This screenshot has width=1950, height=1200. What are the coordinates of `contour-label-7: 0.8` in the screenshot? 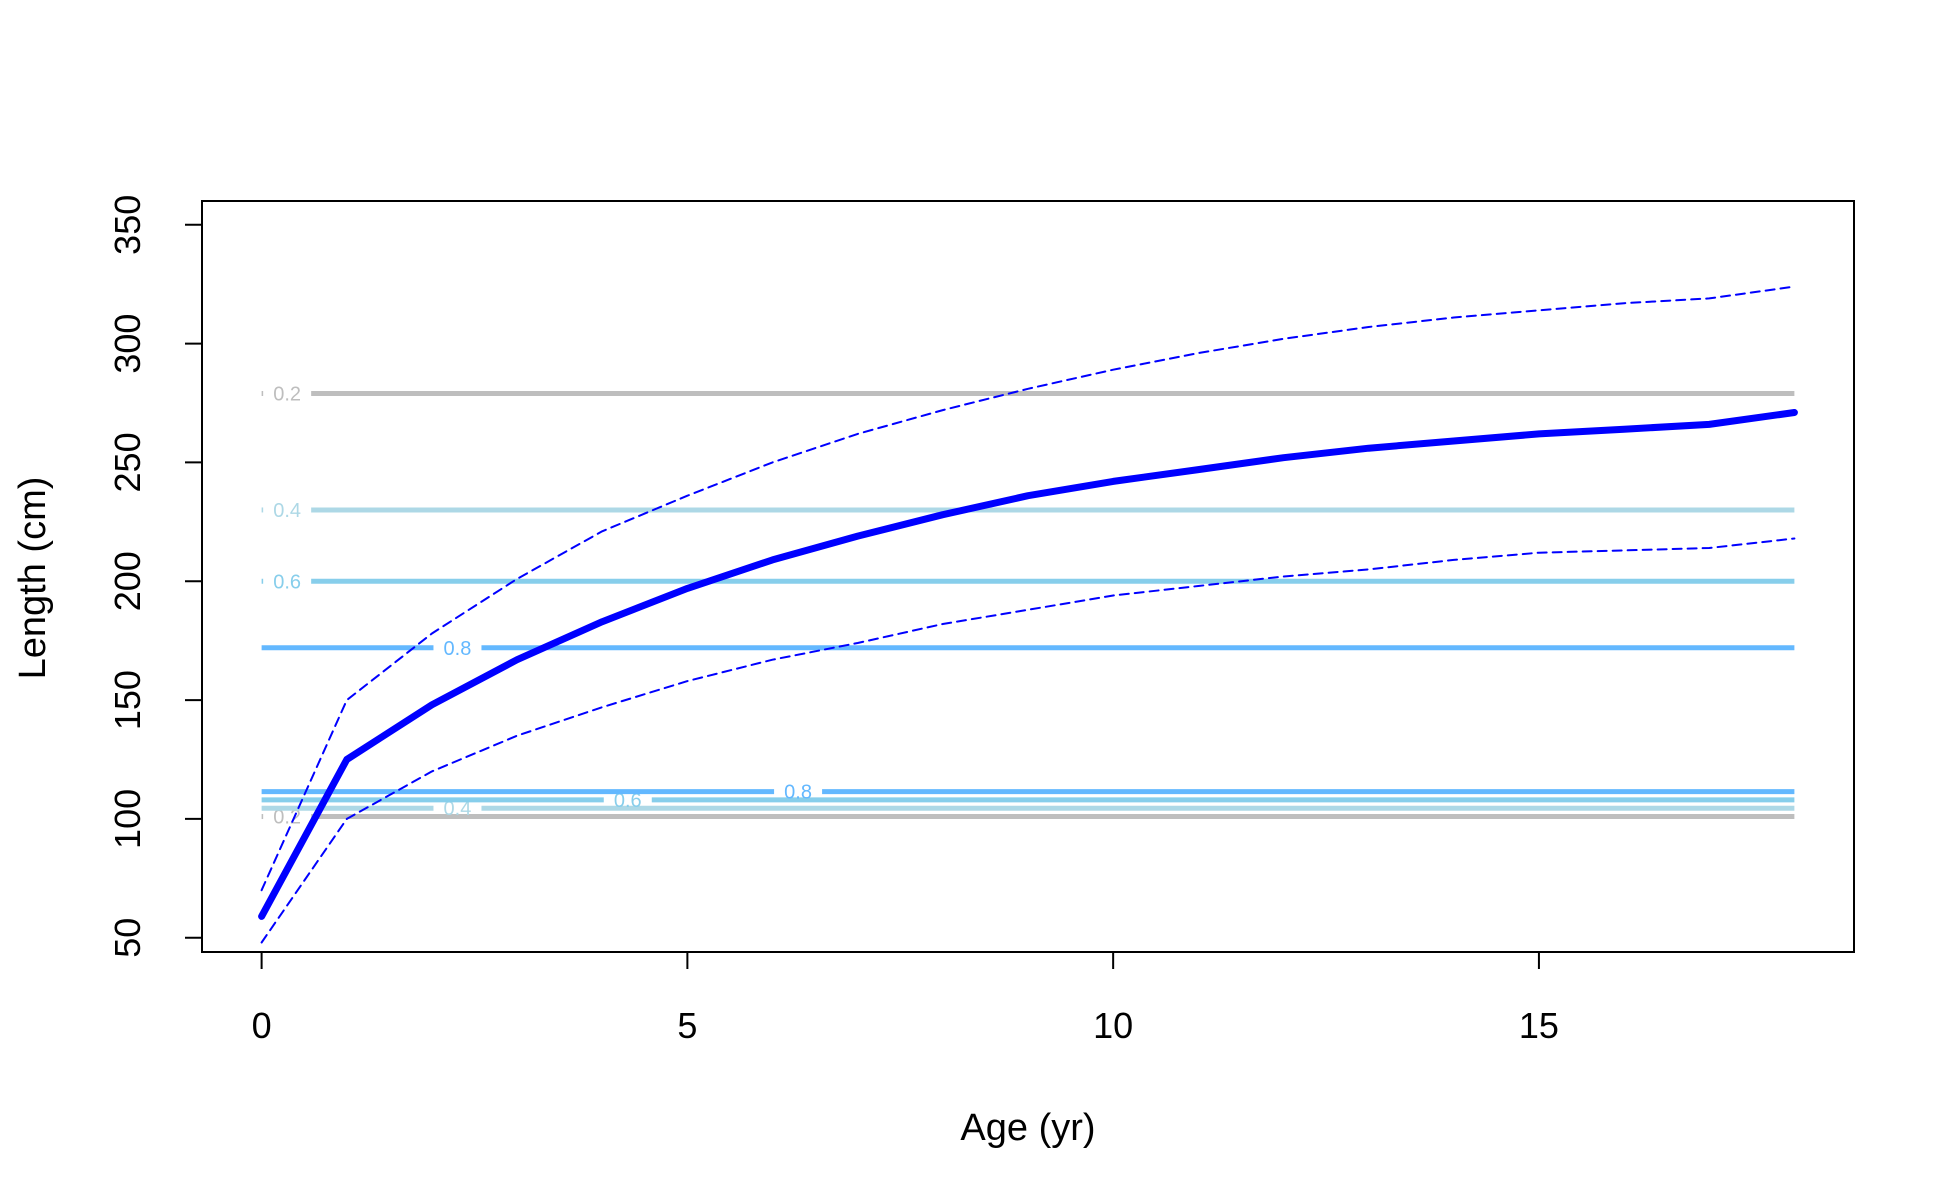 It's located at (798, 793).